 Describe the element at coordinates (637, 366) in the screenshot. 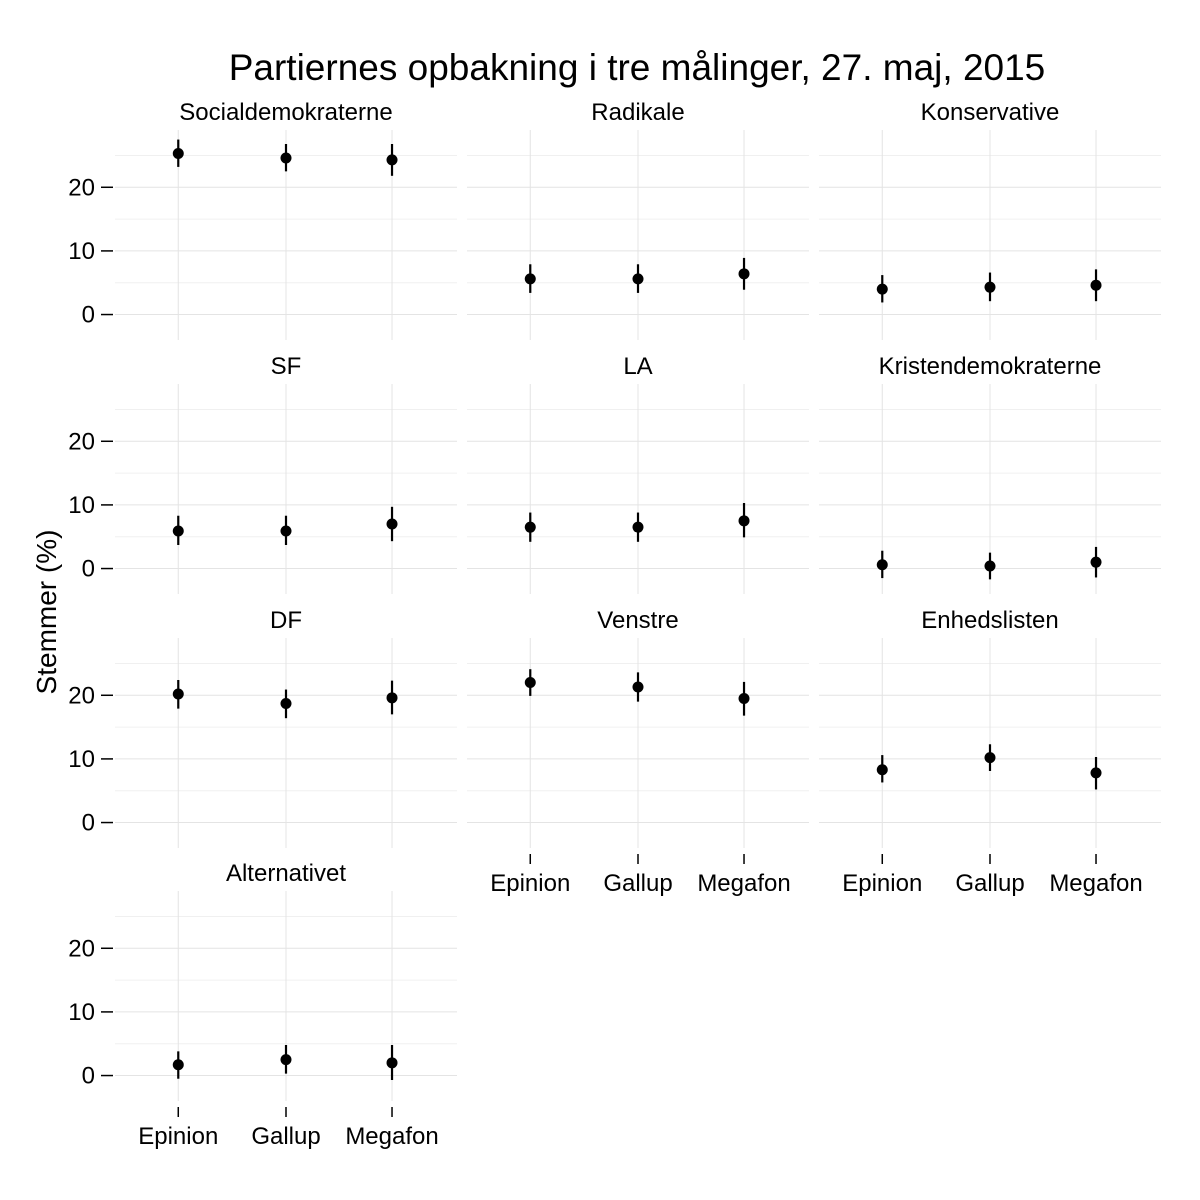

I see `facet-strip-label: LA` at that location.